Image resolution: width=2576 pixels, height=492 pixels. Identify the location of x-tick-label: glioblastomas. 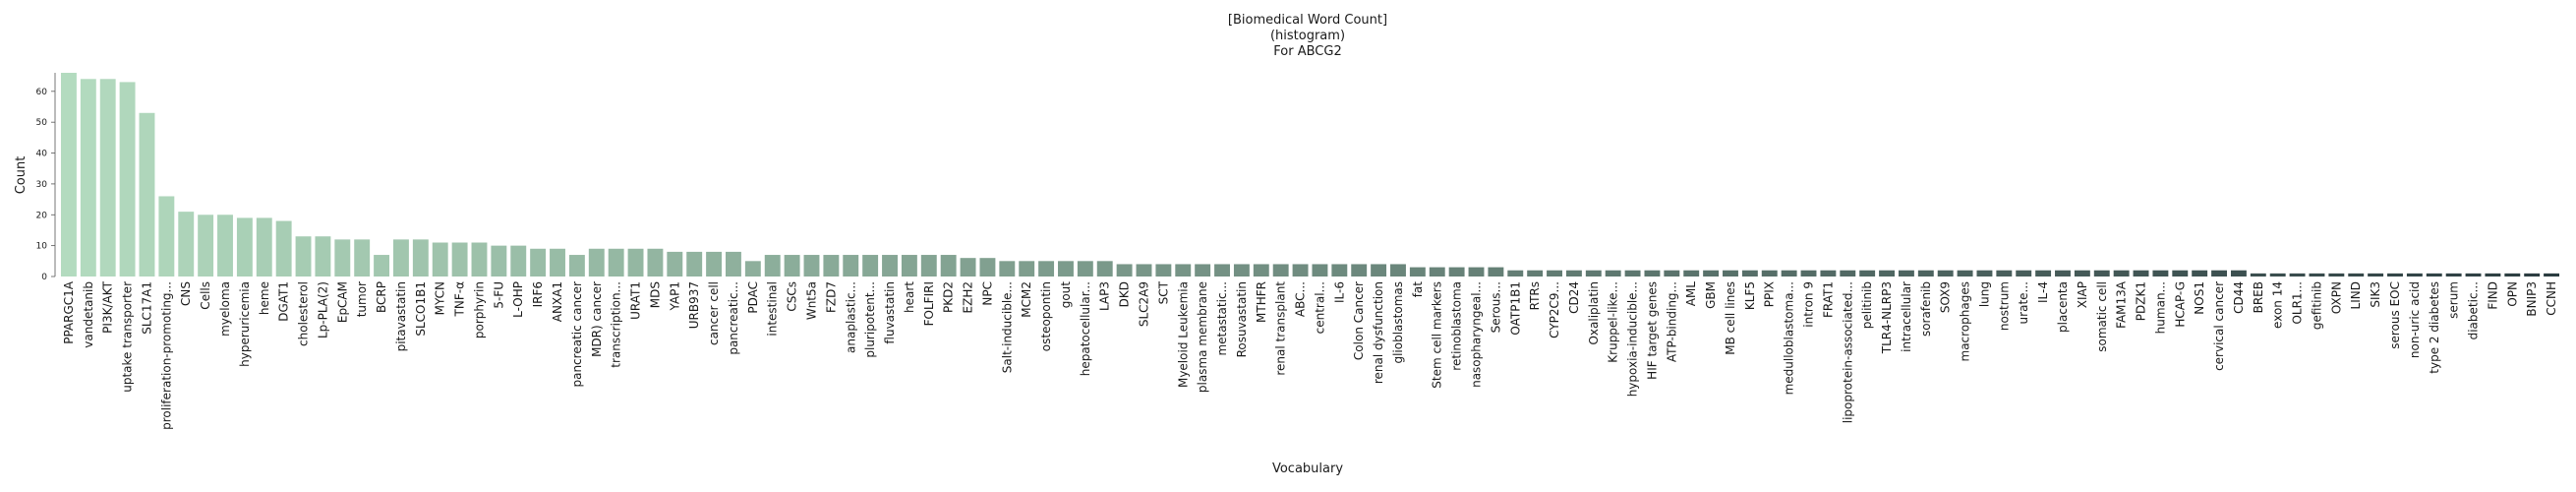
(1398, 322).